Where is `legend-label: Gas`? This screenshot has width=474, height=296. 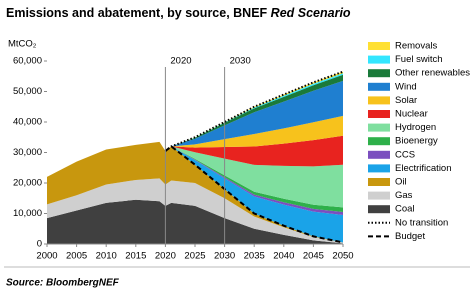
legend-label: Gas is located at coordinates (404, 195).